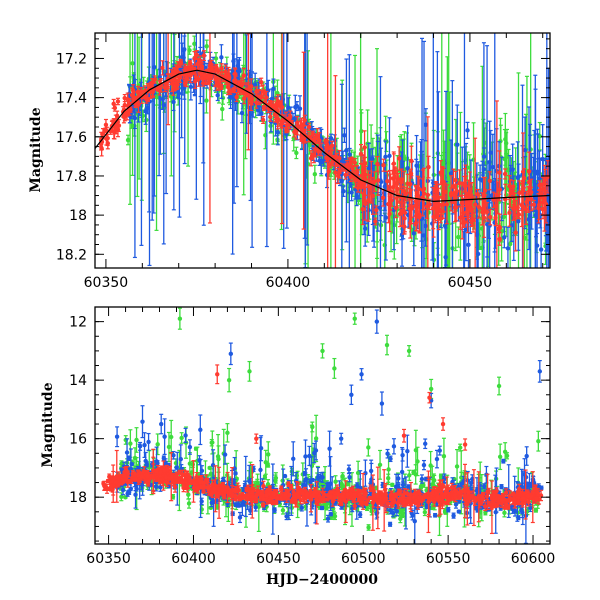 This screenshot has height=600, width=600. I want to click on x-tick-label: 60400, so click(288, 283).